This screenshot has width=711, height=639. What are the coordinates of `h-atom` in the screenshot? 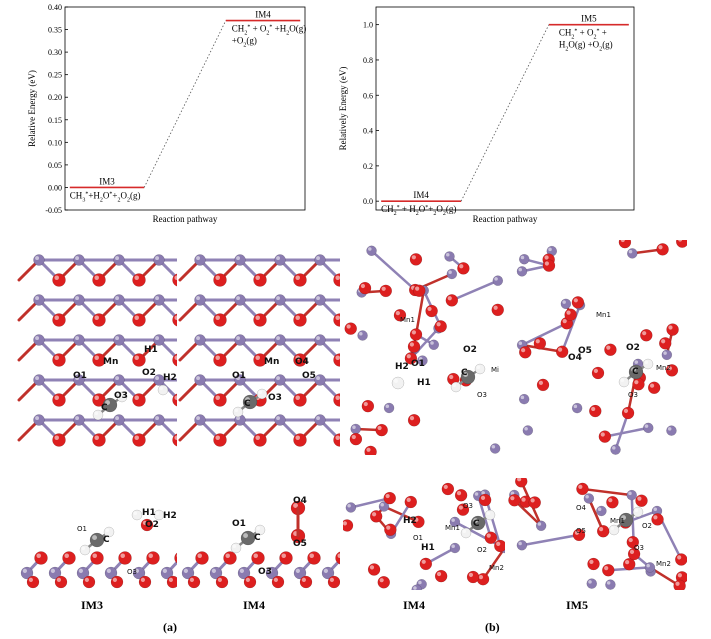 It's located at (163, 390).